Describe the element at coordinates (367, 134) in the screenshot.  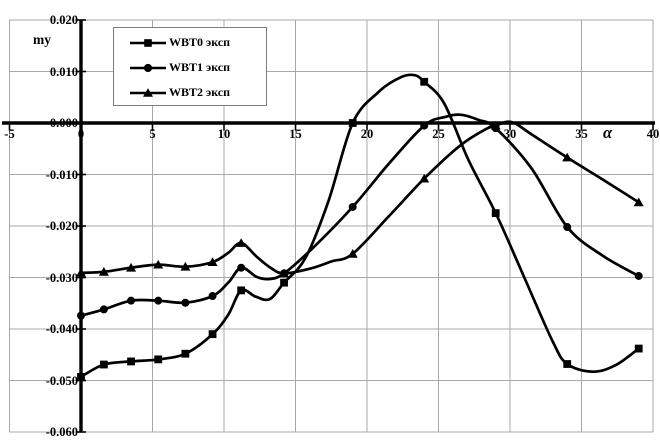
I see `x-tick-label: 20` at that location.